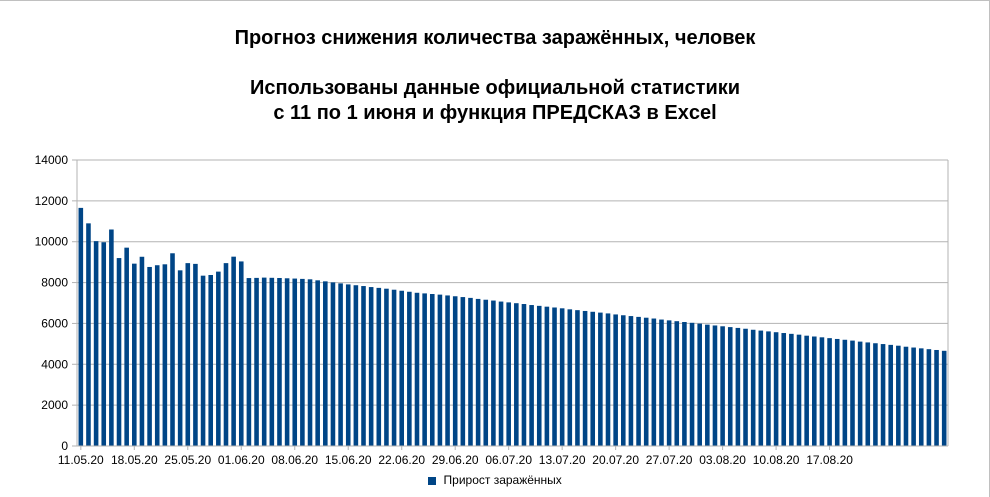 Image resolution: width=990 pixels, height=497 pixels. I want to click on y-tick-label: 12000, so click(52, 201).